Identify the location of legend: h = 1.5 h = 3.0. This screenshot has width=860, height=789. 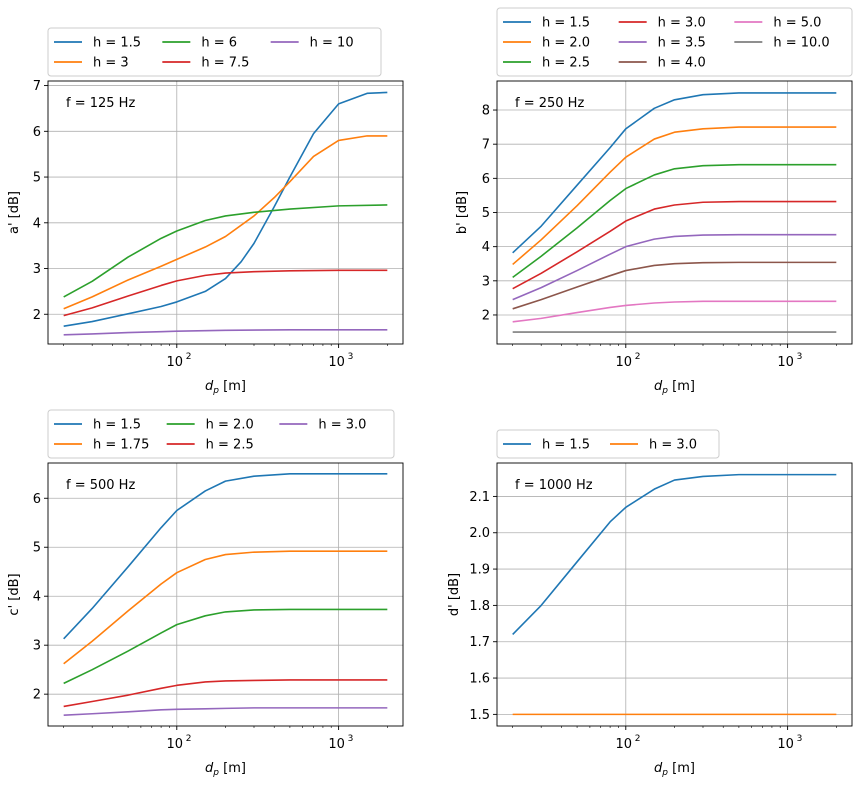
(608, 444).